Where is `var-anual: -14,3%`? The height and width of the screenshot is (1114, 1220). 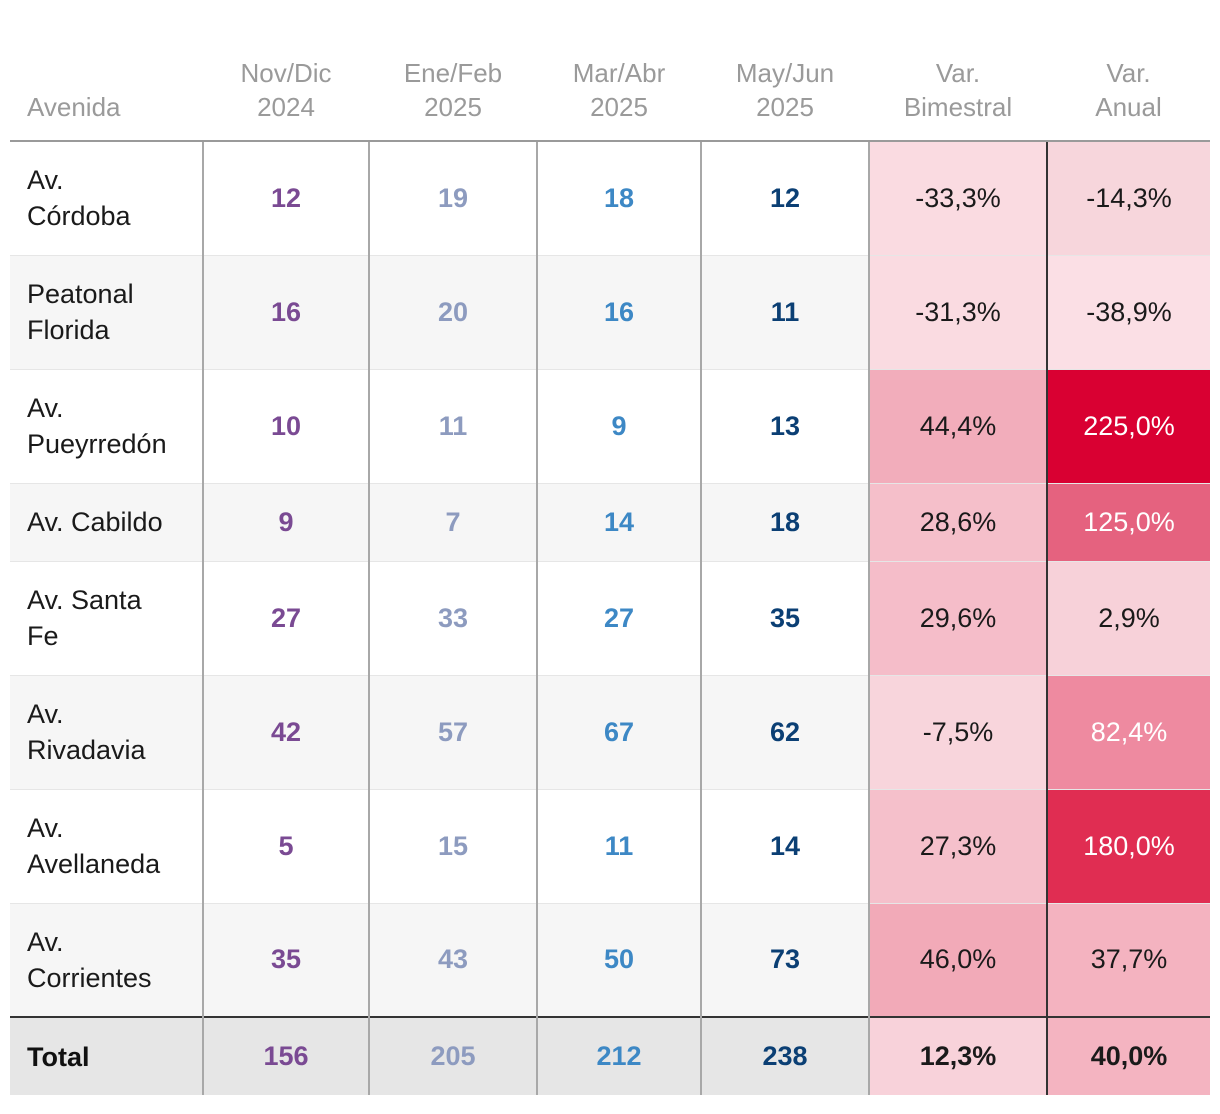 var-anual: -14,3% is located at coordinates (1128, 198).